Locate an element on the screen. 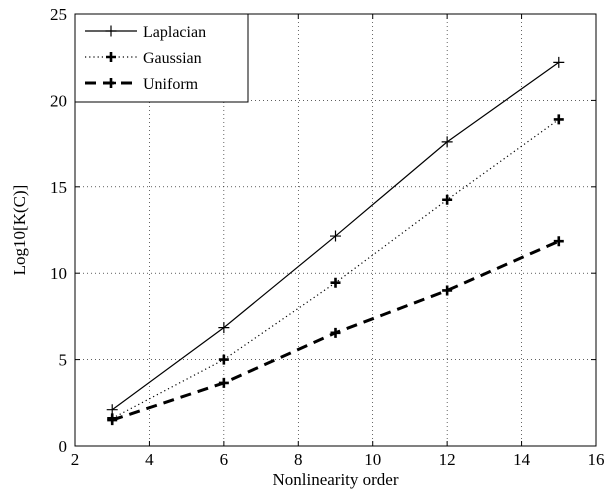 This screenshot has width=613, height=494. x-axis-label: Nonlinearity order is located at coordinates (335, 479).